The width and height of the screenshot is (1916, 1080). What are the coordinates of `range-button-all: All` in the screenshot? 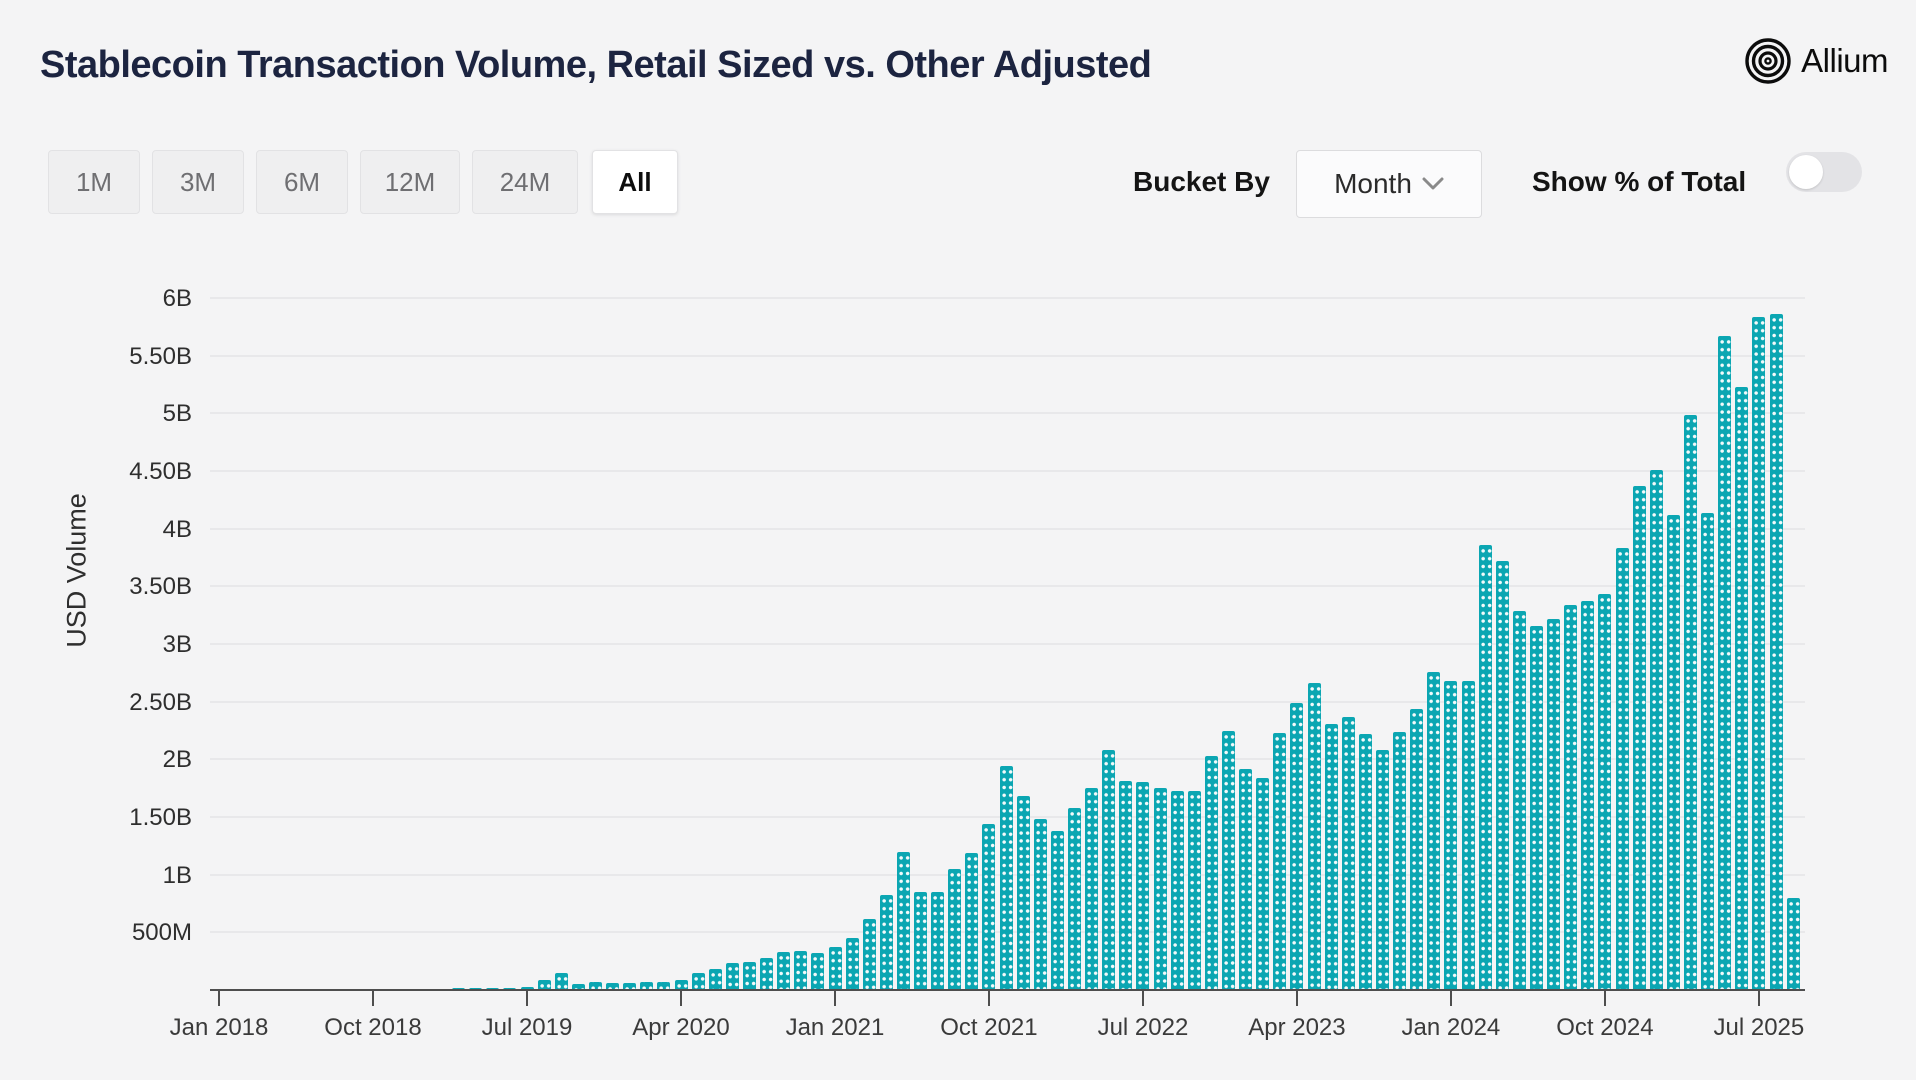 It's located at (635, 182).